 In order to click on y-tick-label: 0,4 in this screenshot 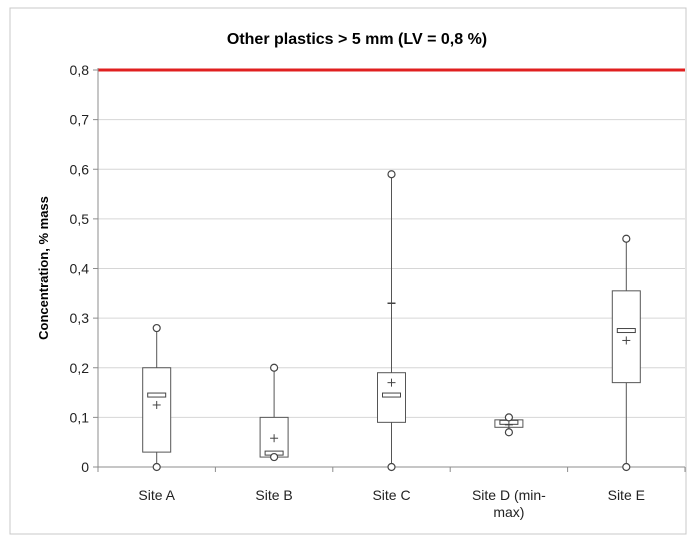, I will do `click(80, 269)`.